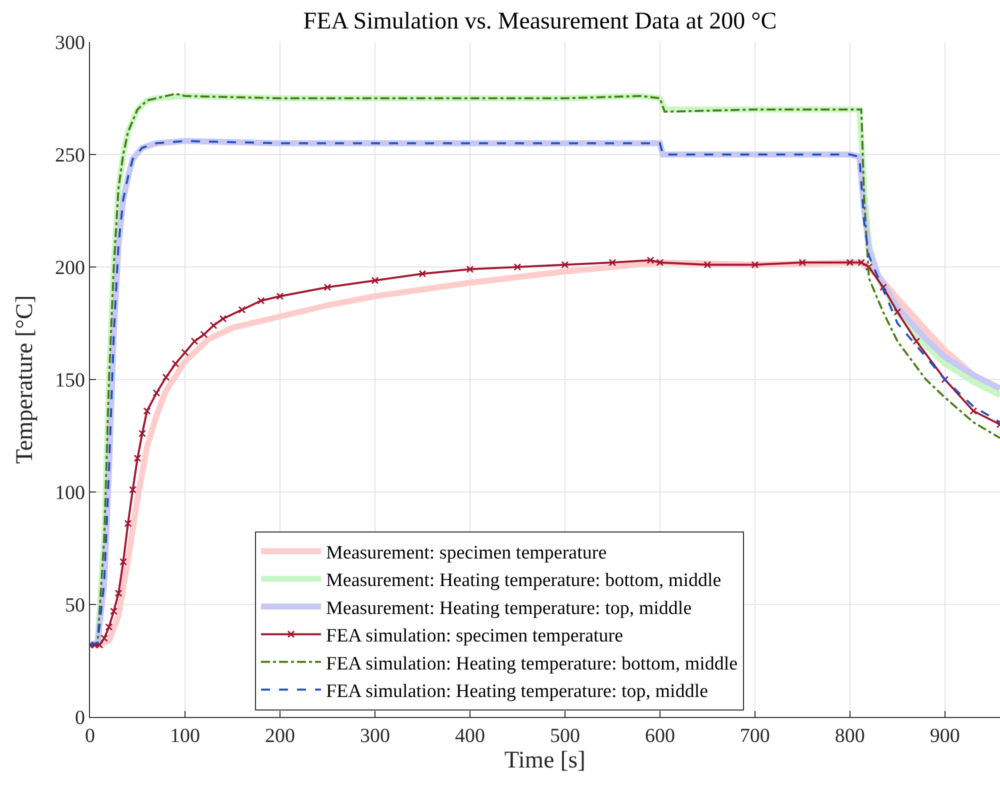 The height and width of the screenshot is (789, 1000). What do you see at coordinates (25, 379) in the screenshot?
I see `y-axis-title: Temperature [°C]` at bounding box center [25, 379].